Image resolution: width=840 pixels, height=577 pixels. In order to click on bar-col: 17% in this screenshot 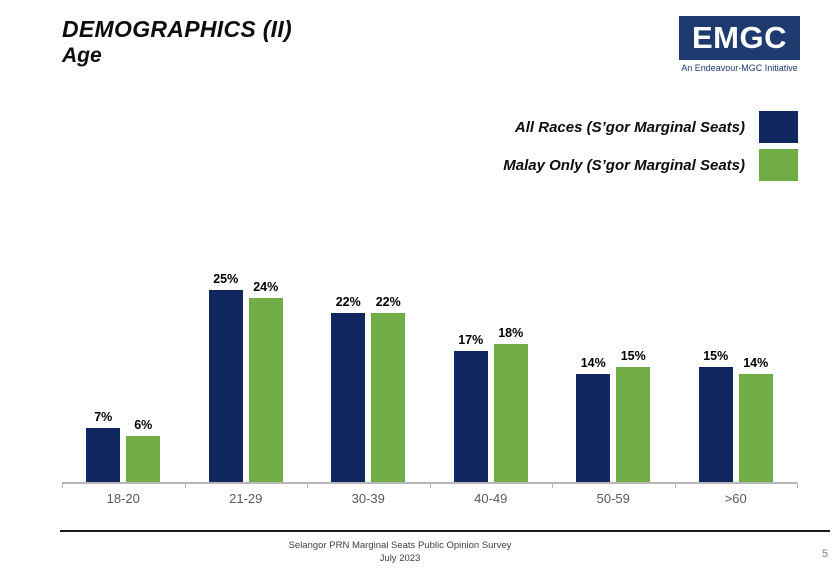, I will do `click(470, 407)`.